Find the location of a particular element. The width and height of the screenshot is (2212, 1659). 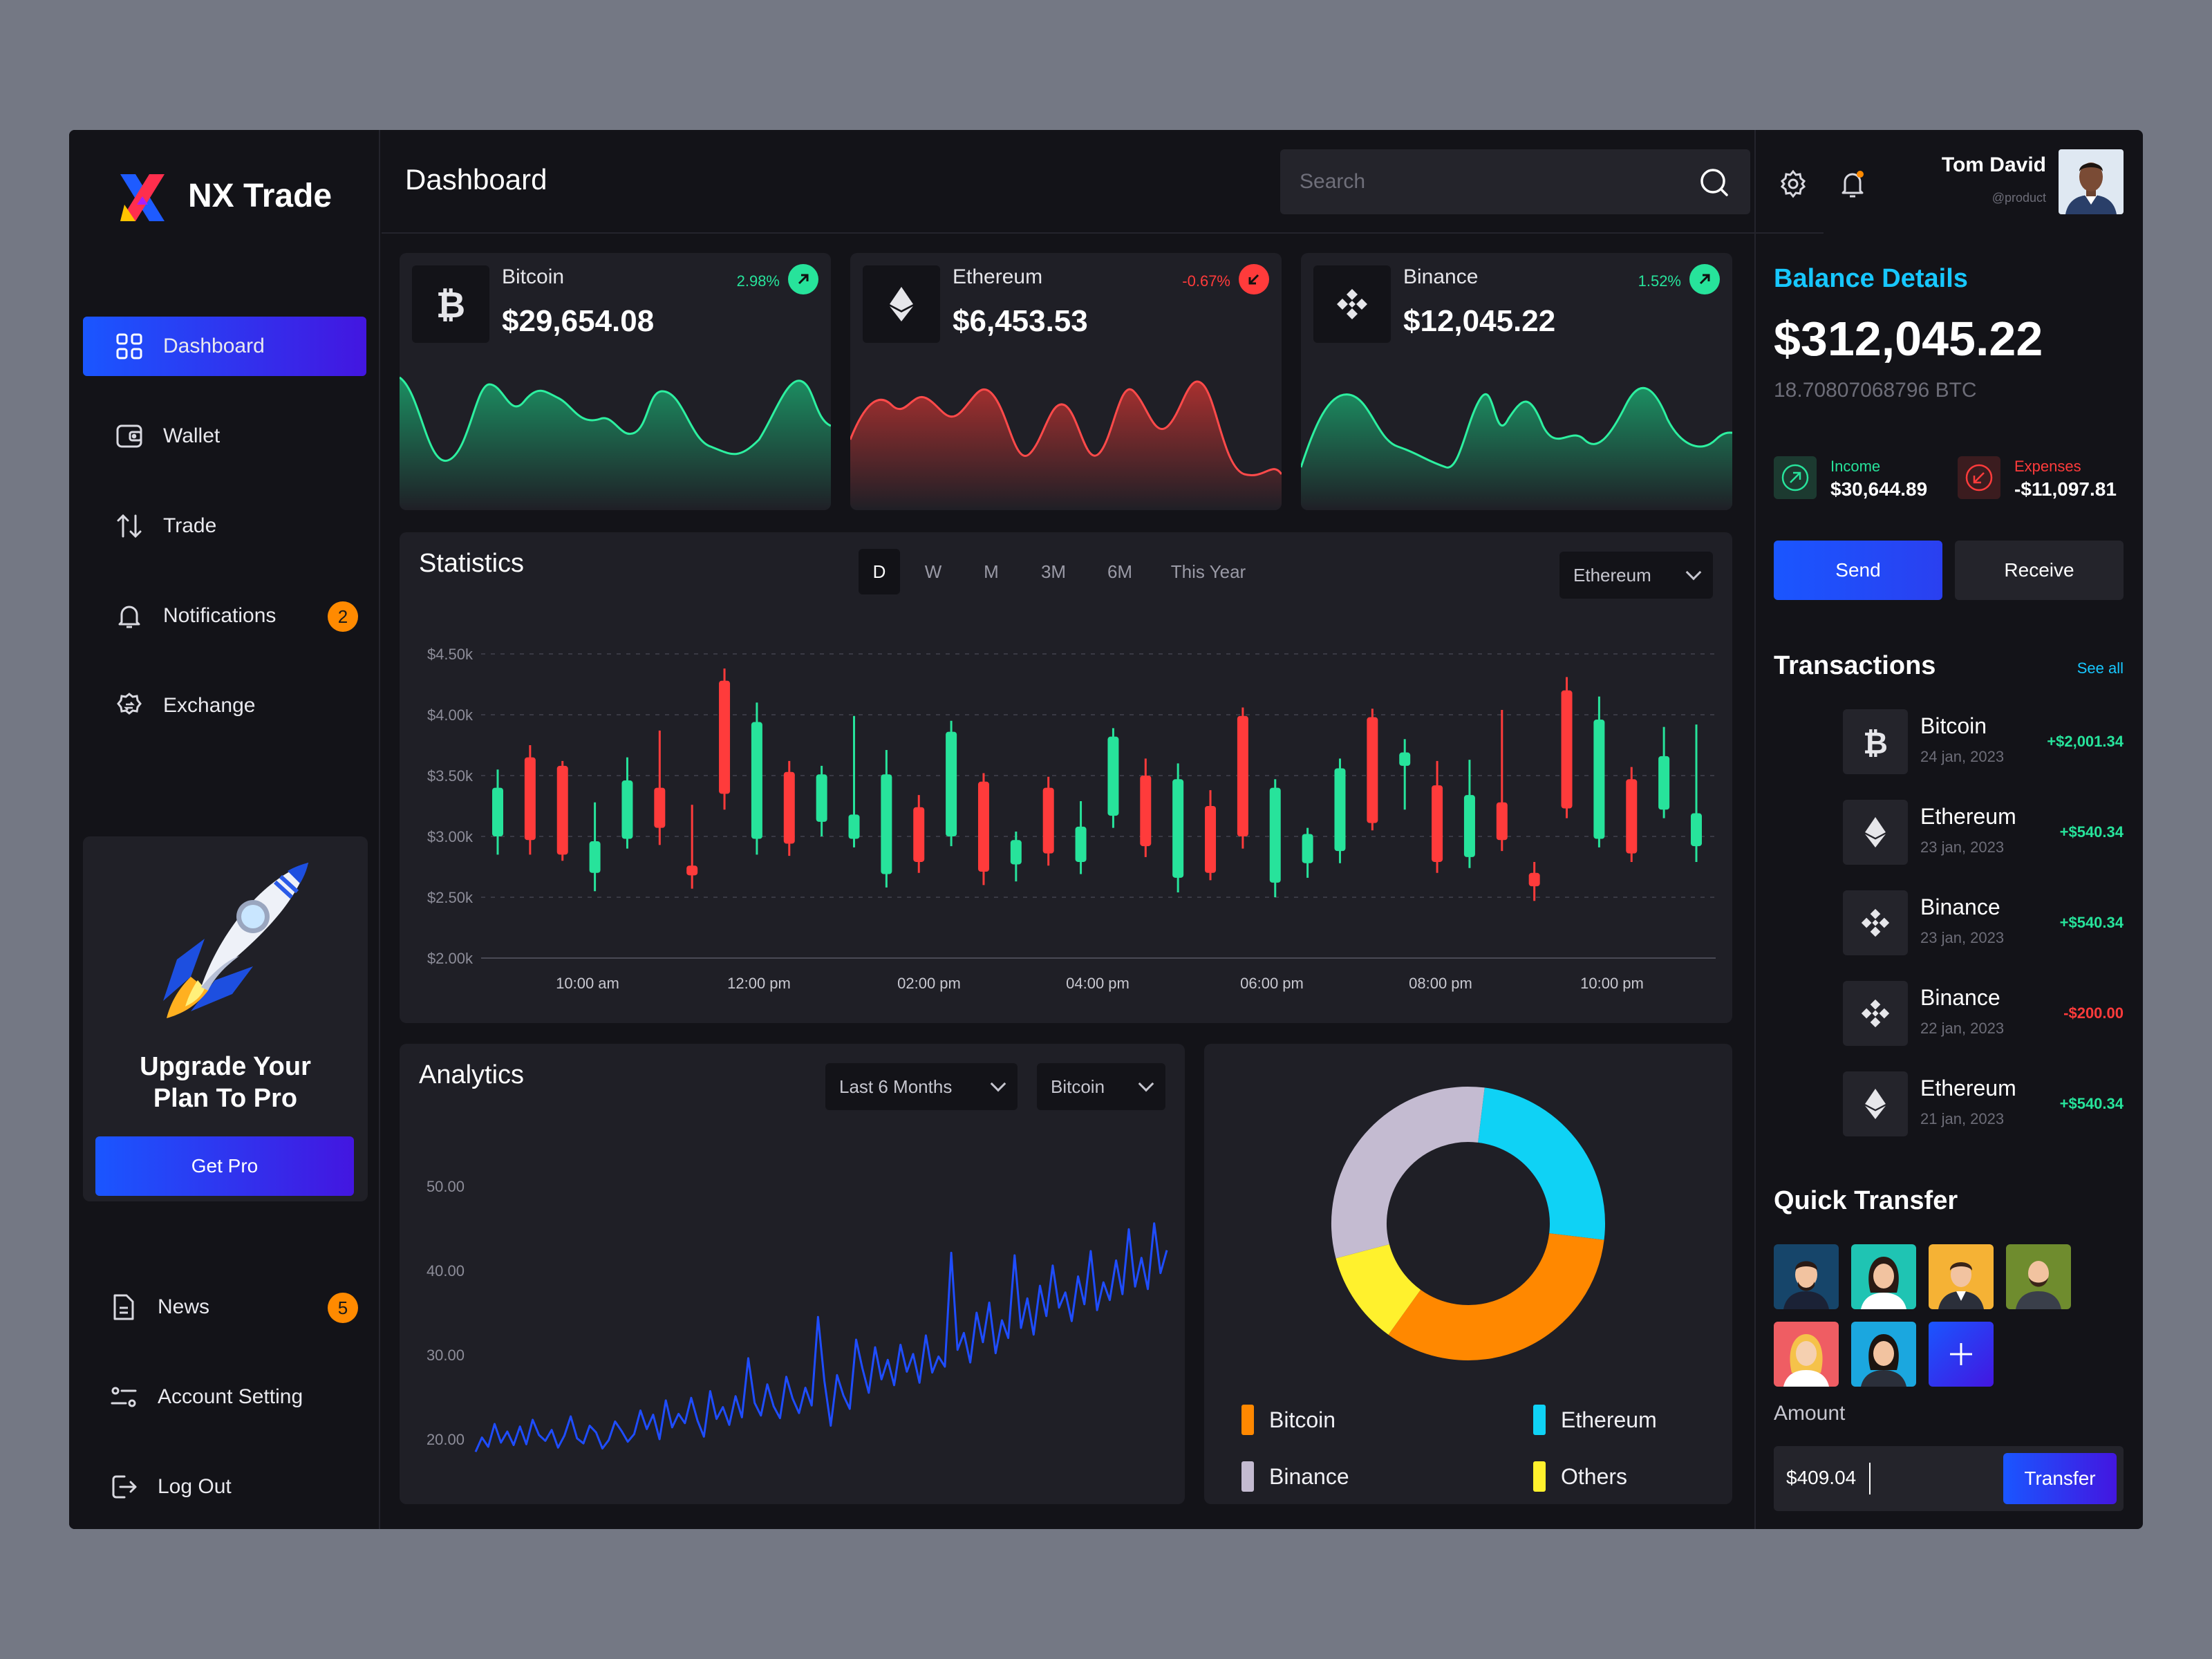

statistics-coin-select: Ethereum is located at coordinates (1636, 575).